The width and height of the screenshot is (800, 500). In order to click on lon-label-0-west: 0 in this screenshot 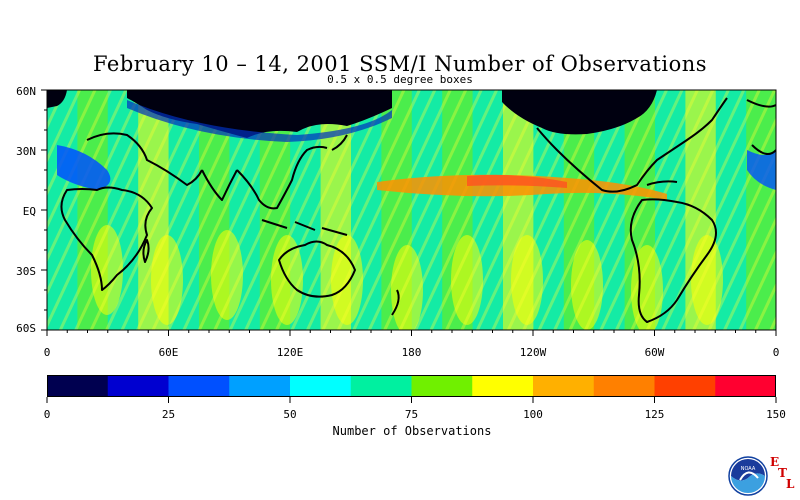, I will do `click(47, 352)`.